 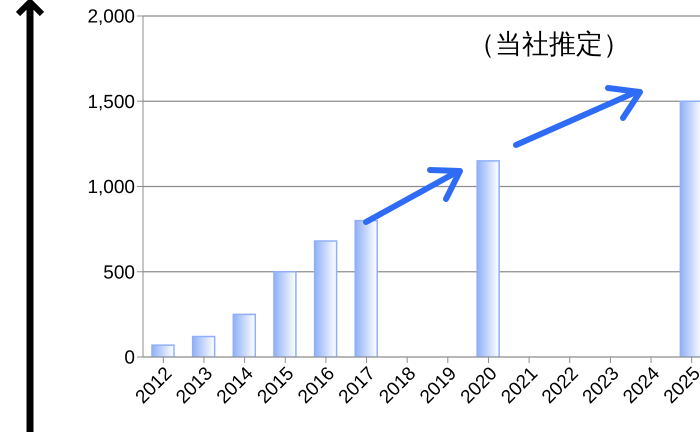 I want to click on y-tick-label: 2,000, so click(x=111, y=17).